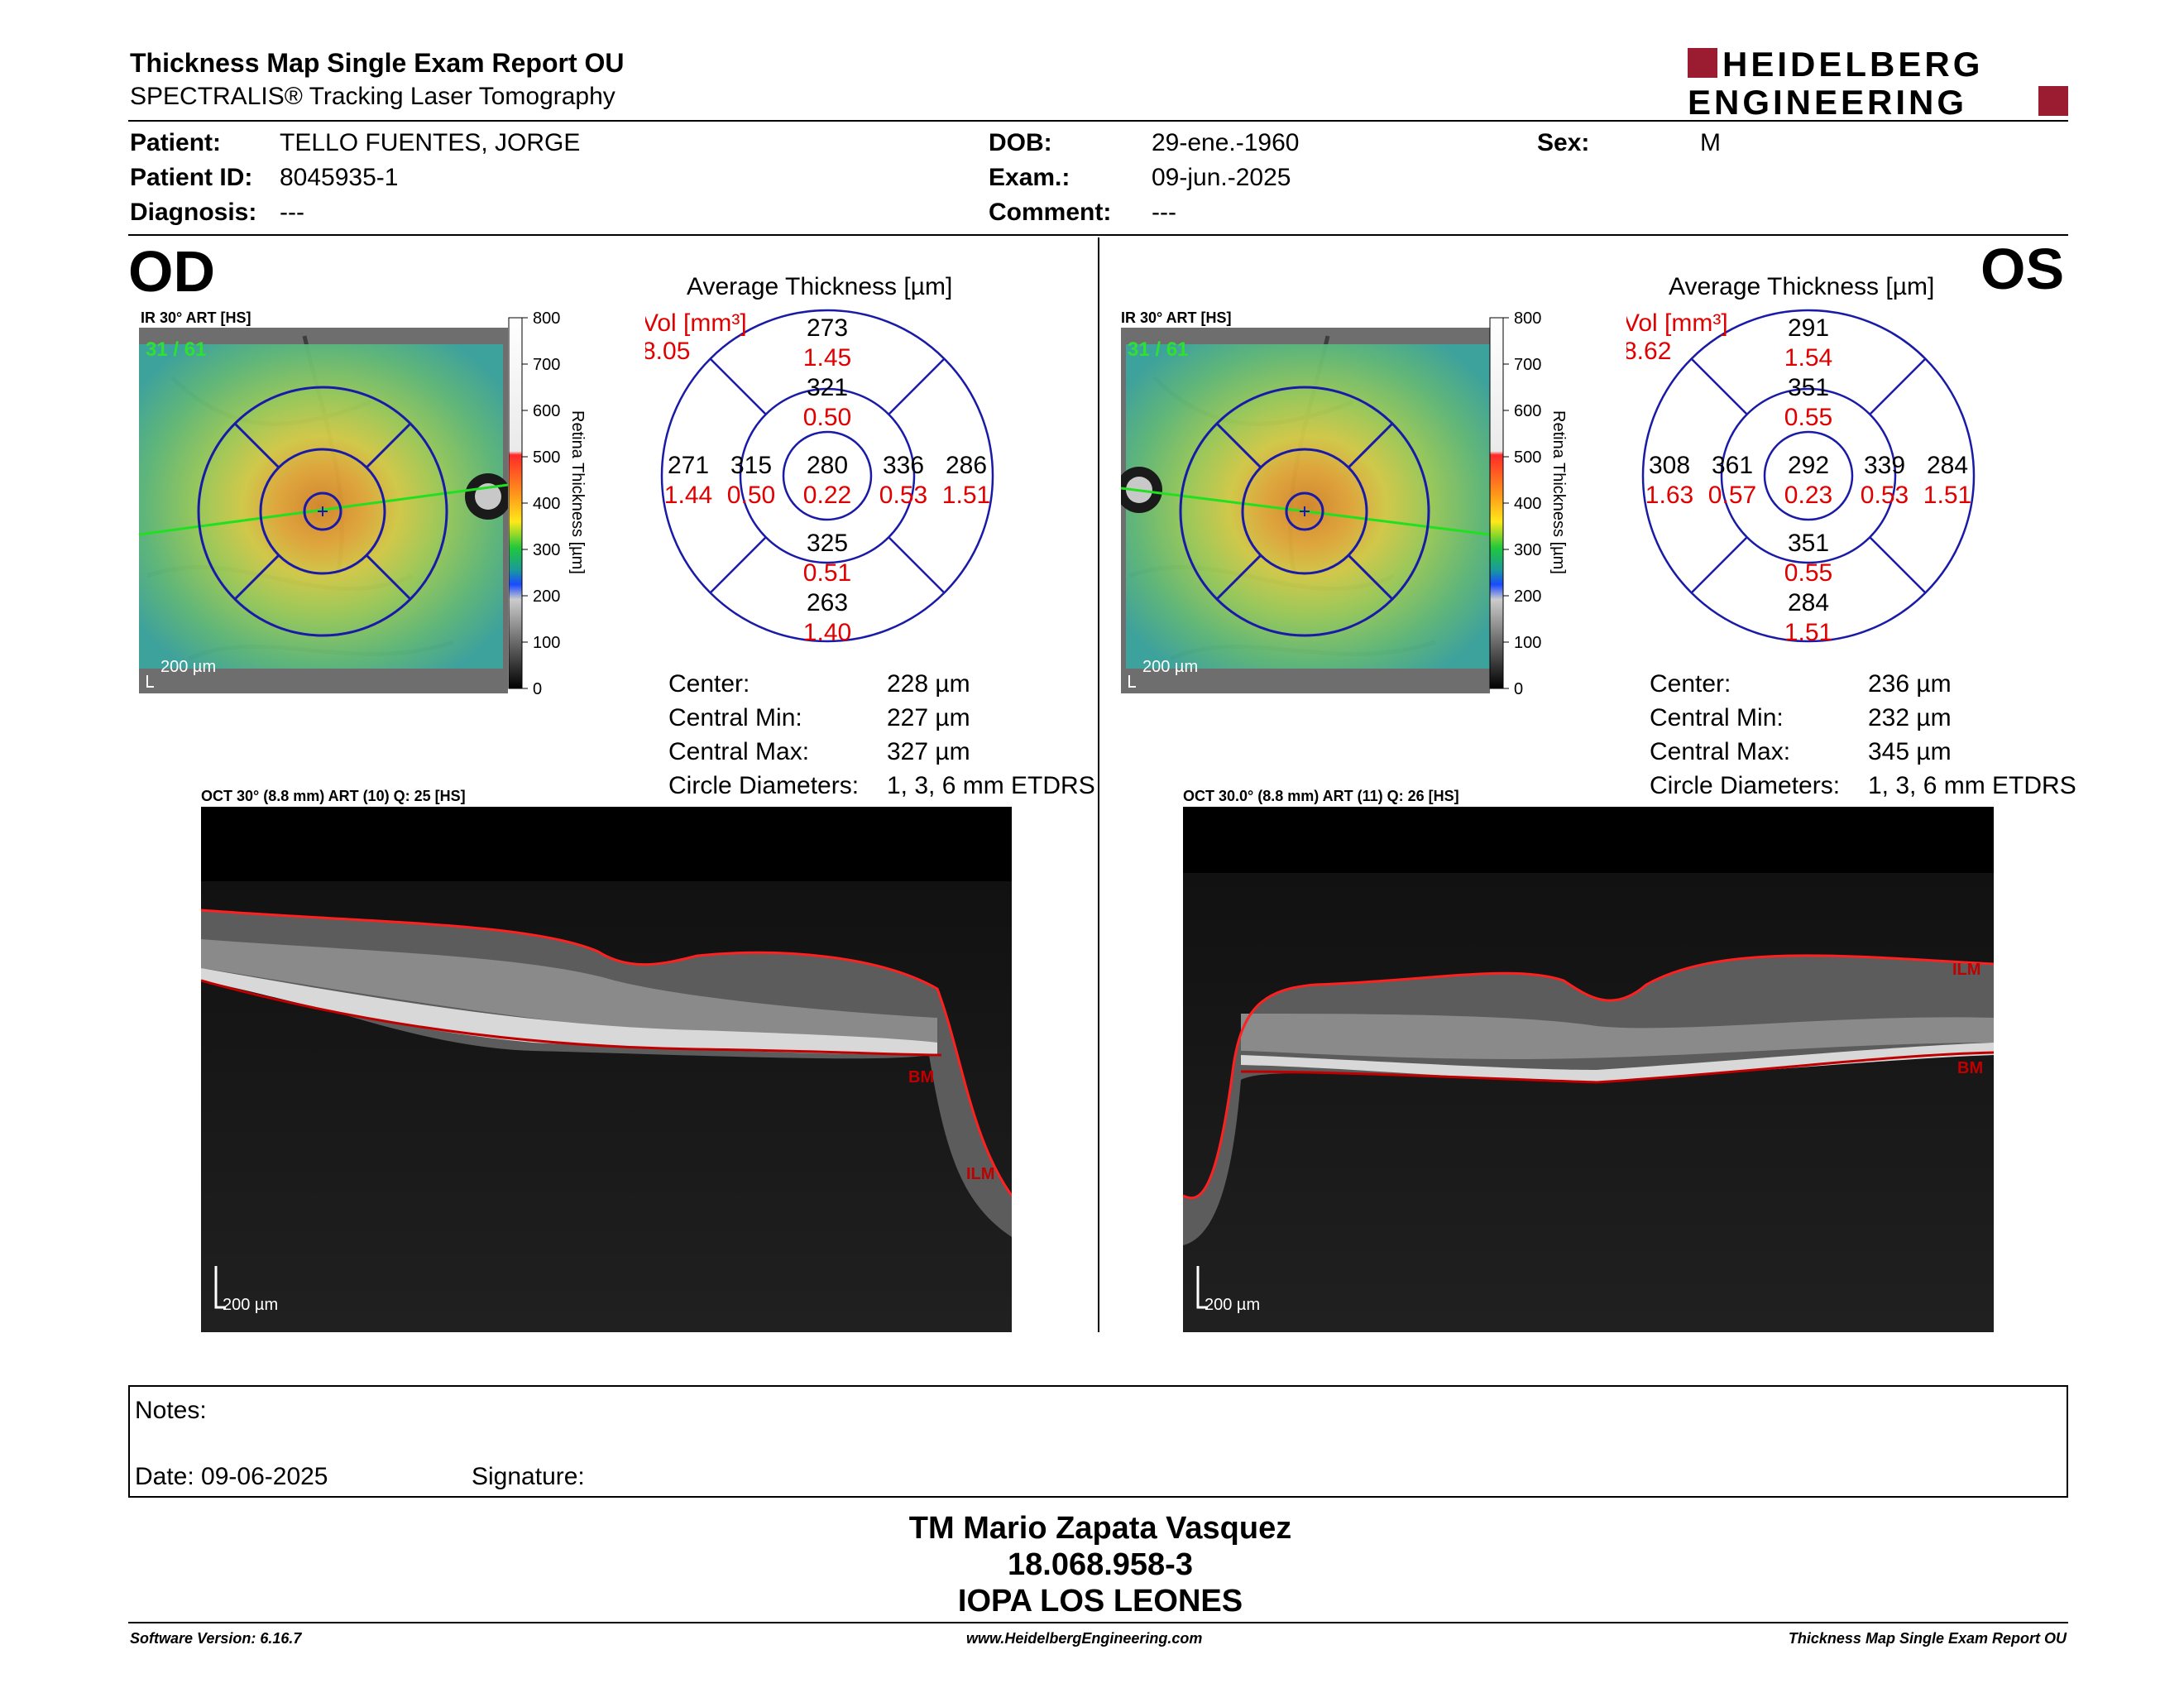  What do you see at coordinates (546, 411) in the screenshot?
I see `od-cbar-tick: 600` at bounding box center [546, 411].